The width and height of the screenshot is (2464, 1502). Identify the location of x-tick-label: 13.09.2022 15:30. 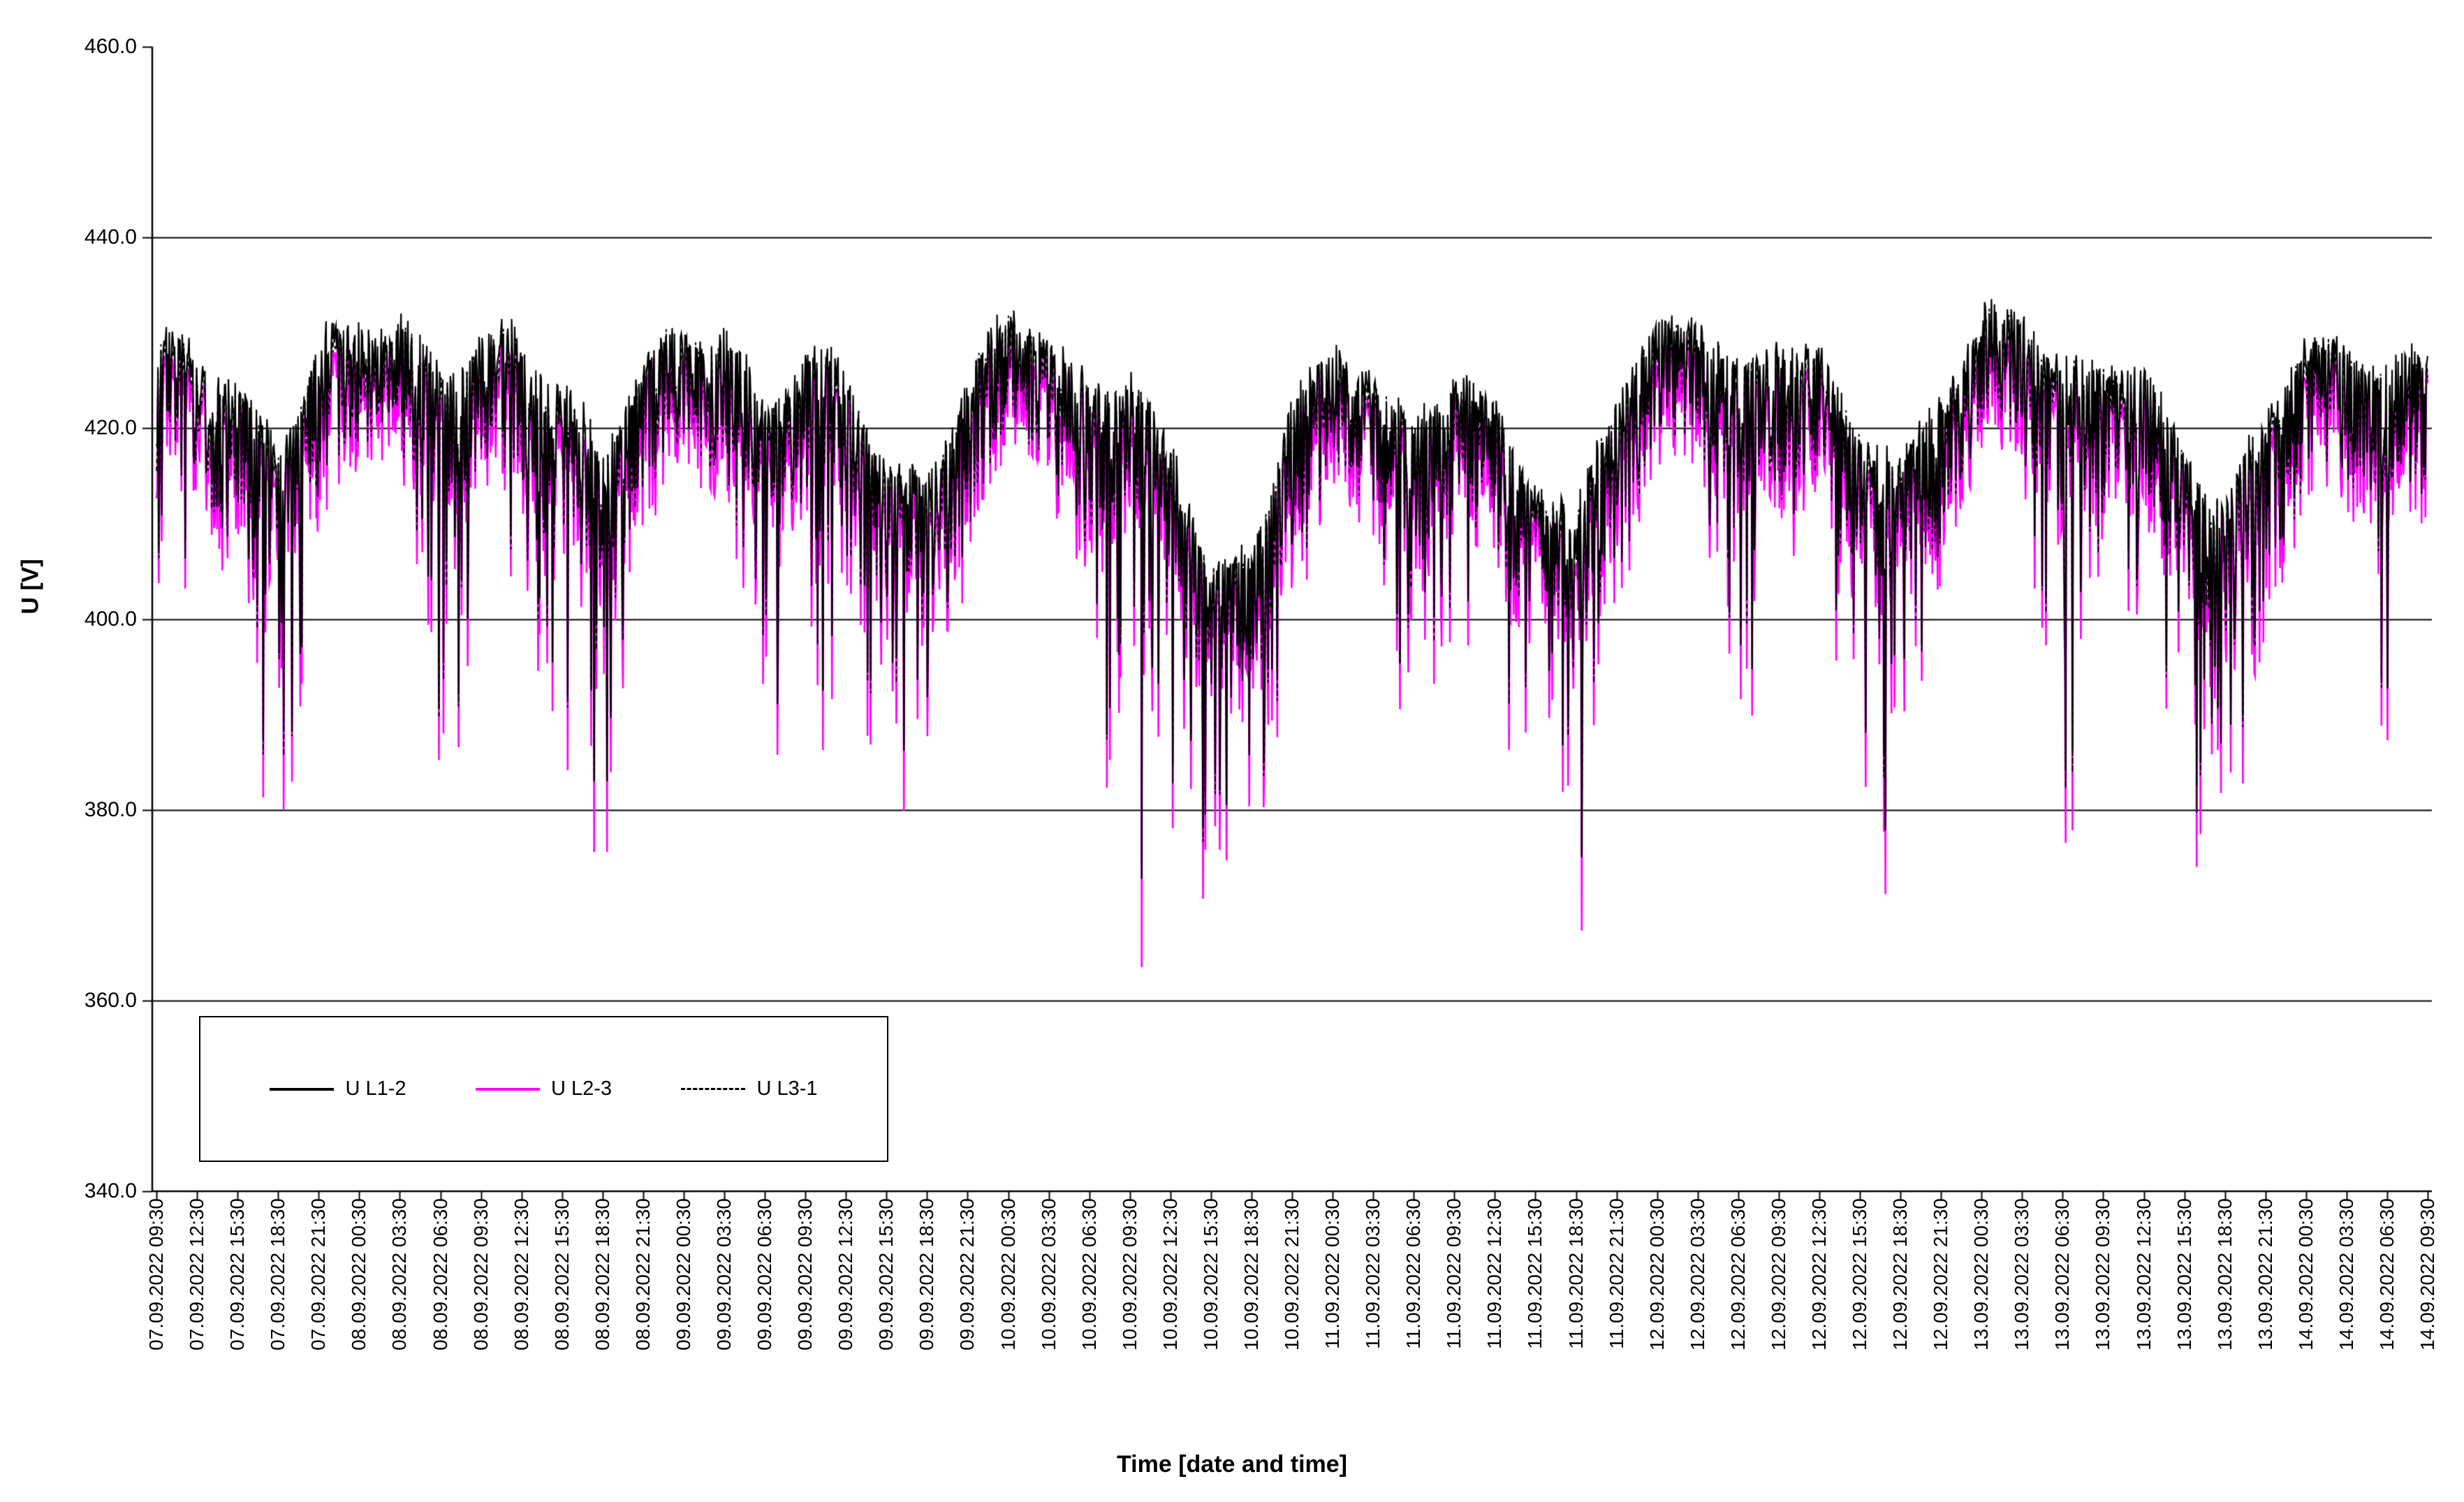
(2184, 1274).